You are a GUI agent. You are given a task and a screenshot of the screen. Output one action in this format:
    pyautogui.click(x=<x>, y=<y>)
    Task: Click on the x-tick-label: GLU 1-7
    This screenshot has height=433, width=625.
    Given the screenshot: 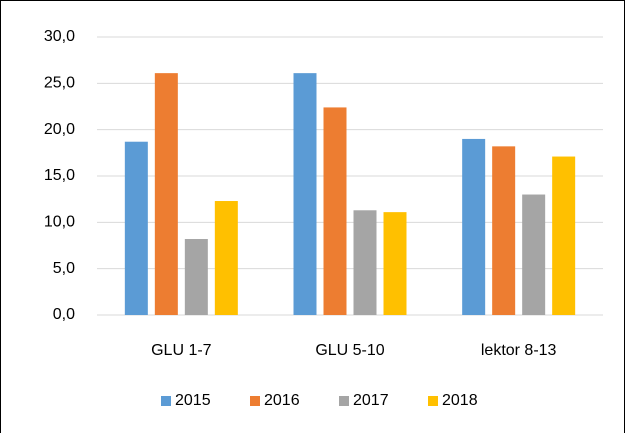 What is the action you would take?
    pyautogui.click(x=181, y=350)
    